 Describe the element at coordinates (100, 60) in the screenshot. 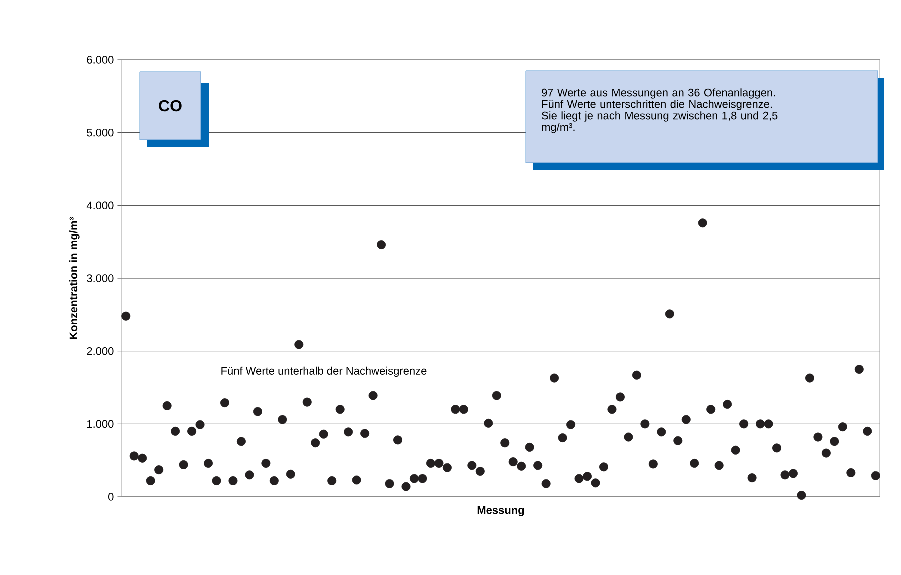

I see `y-tick-label: 6.000` at that location.